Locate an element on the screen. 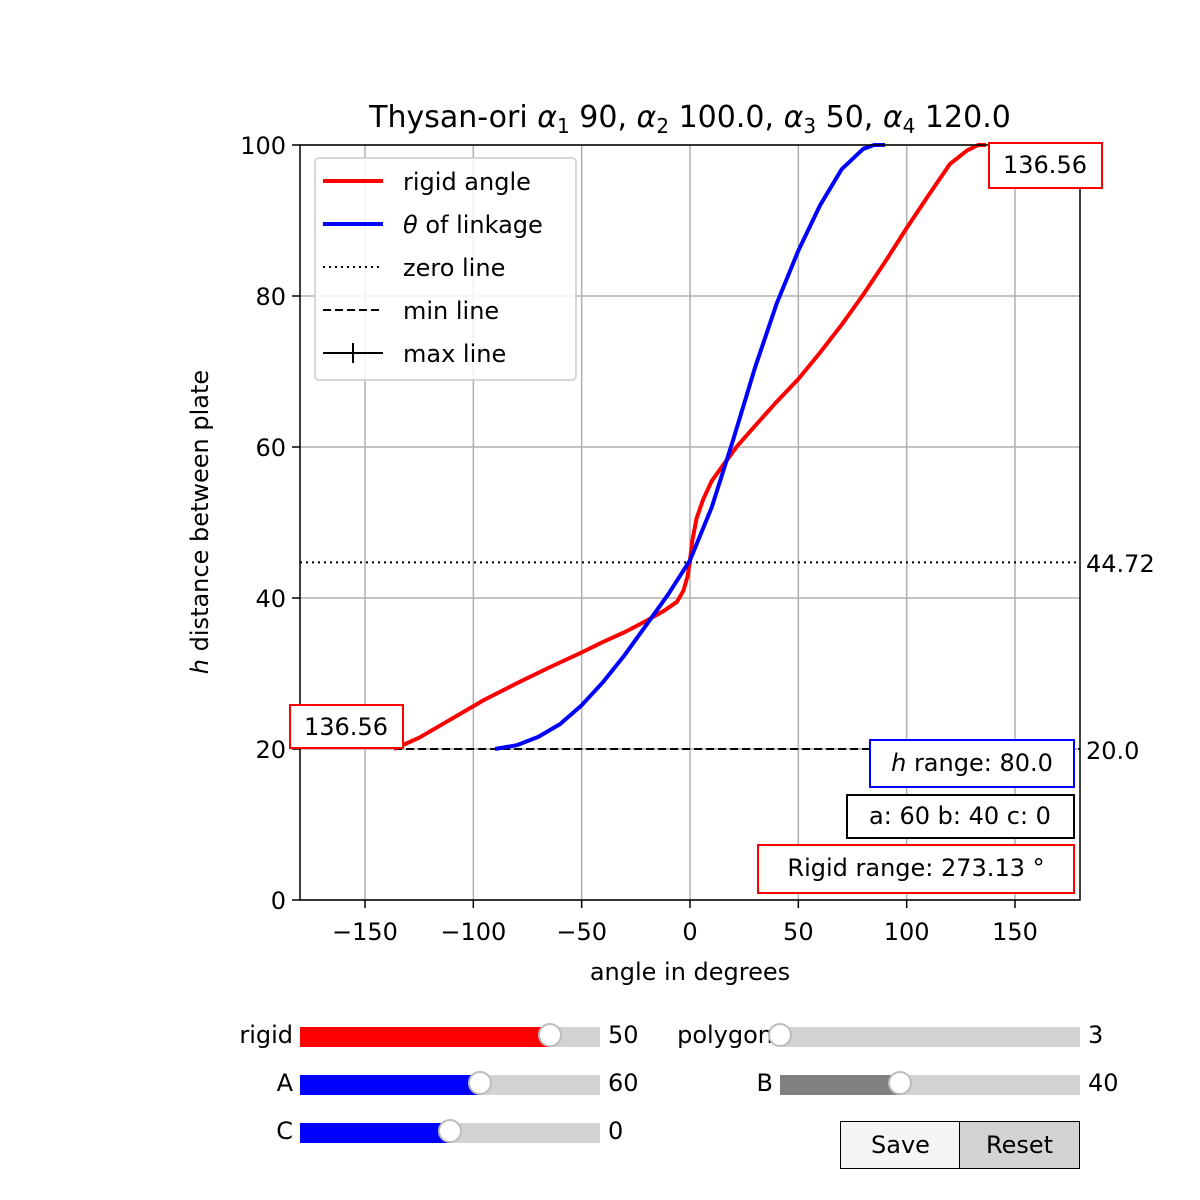  x-tick-label: −150 is located at coordinates (365, 932).